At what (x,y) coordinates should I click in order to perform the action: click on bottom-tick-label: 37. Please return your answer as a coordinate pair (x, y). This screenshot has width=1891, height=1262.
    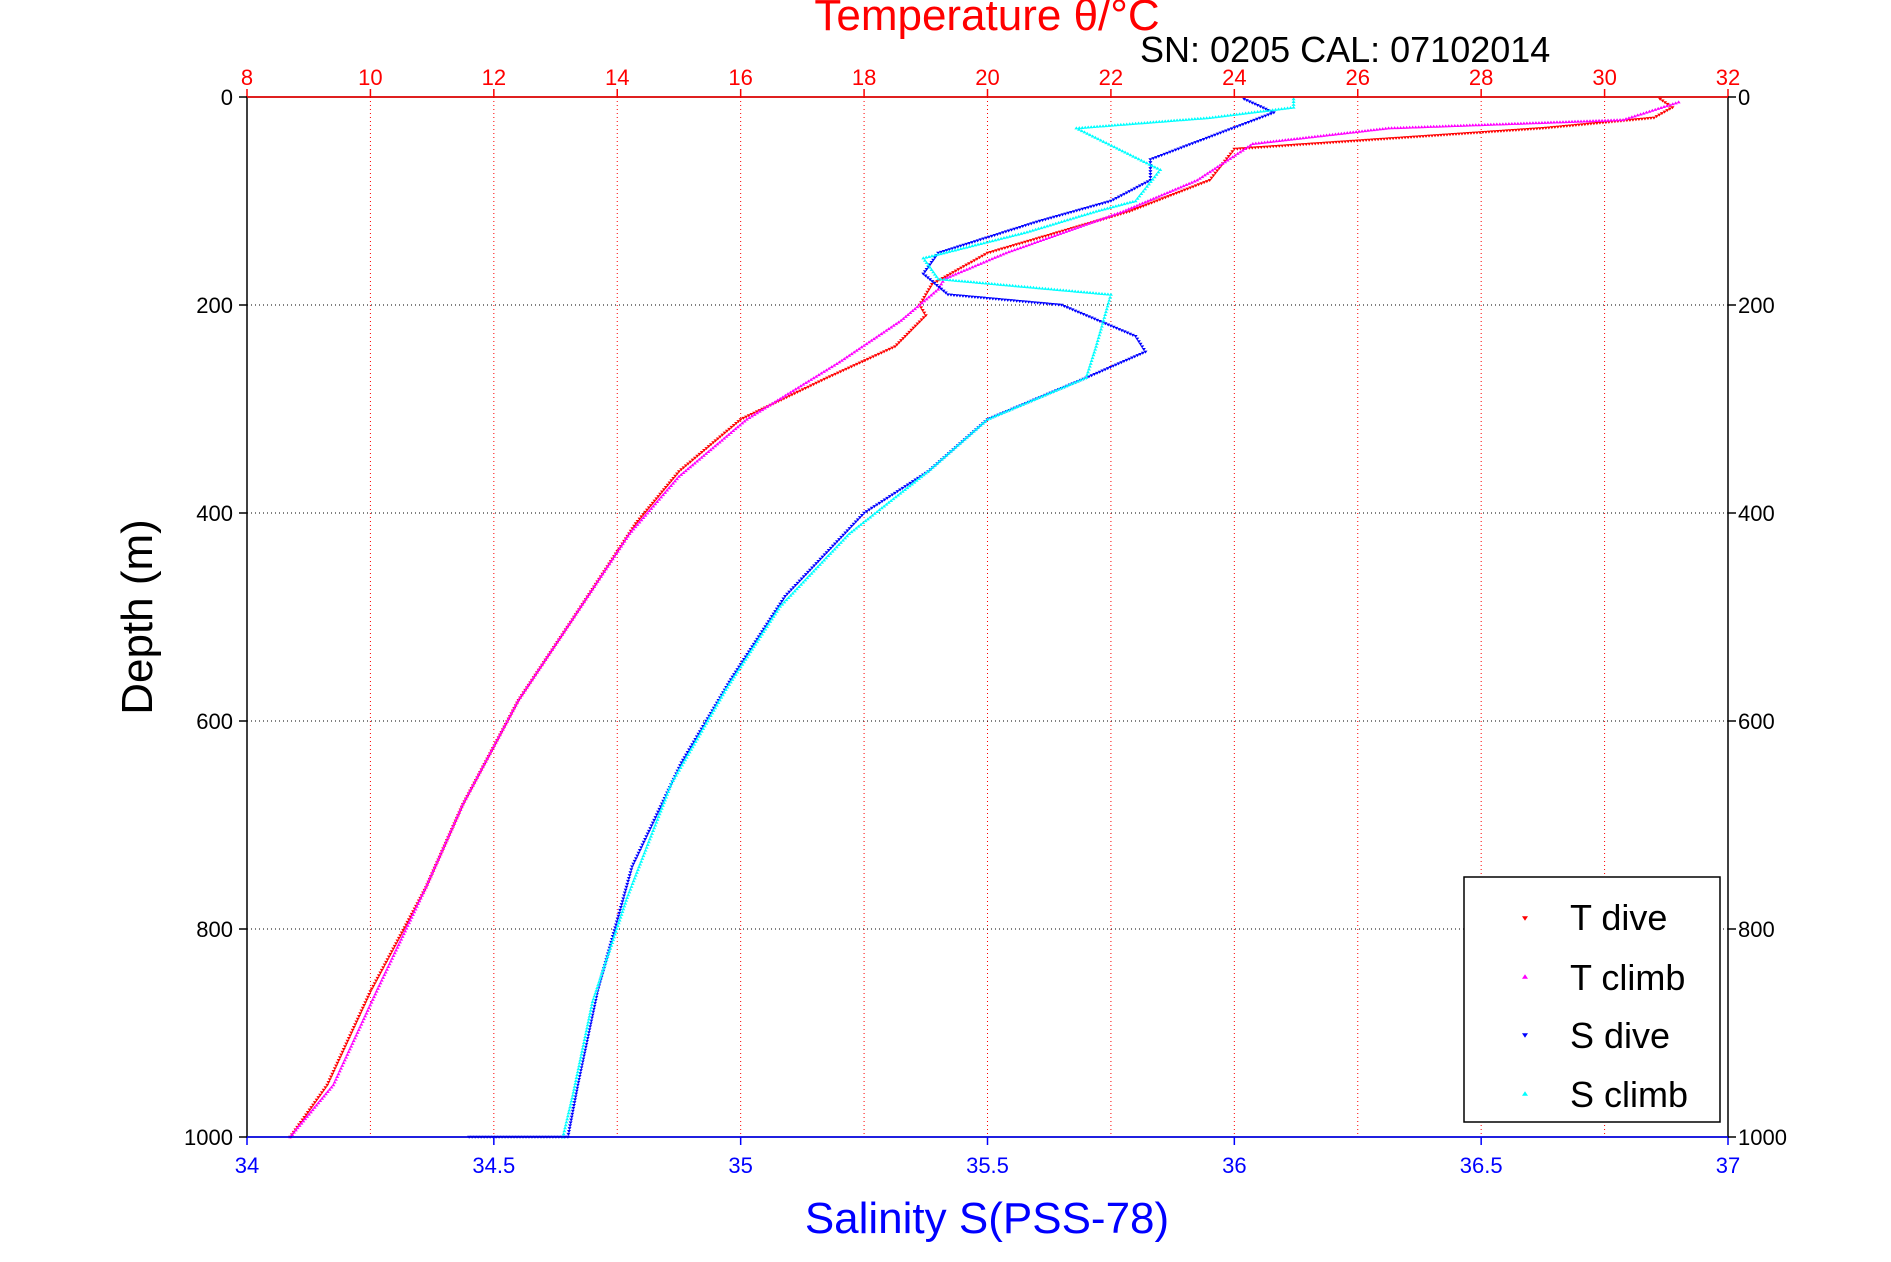
    Looking at the image, I should click on (1728, 1165).